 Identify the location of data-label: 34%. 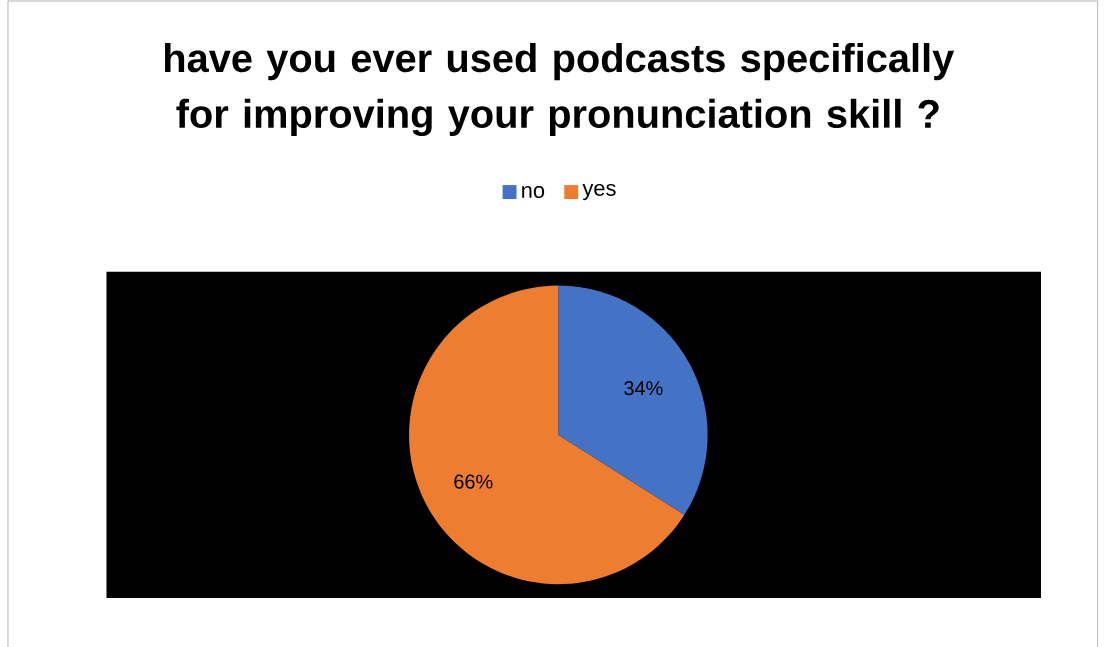
(643, 388).